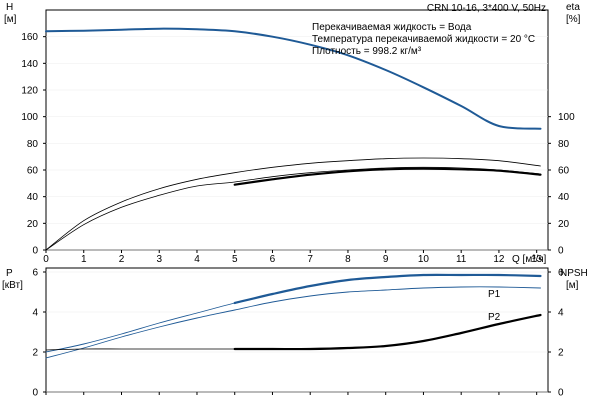  I want to click on top-x-ticks: 0 1 2 3 4 5 6 7 8 9 10 11 12 13, so click(293, 257).